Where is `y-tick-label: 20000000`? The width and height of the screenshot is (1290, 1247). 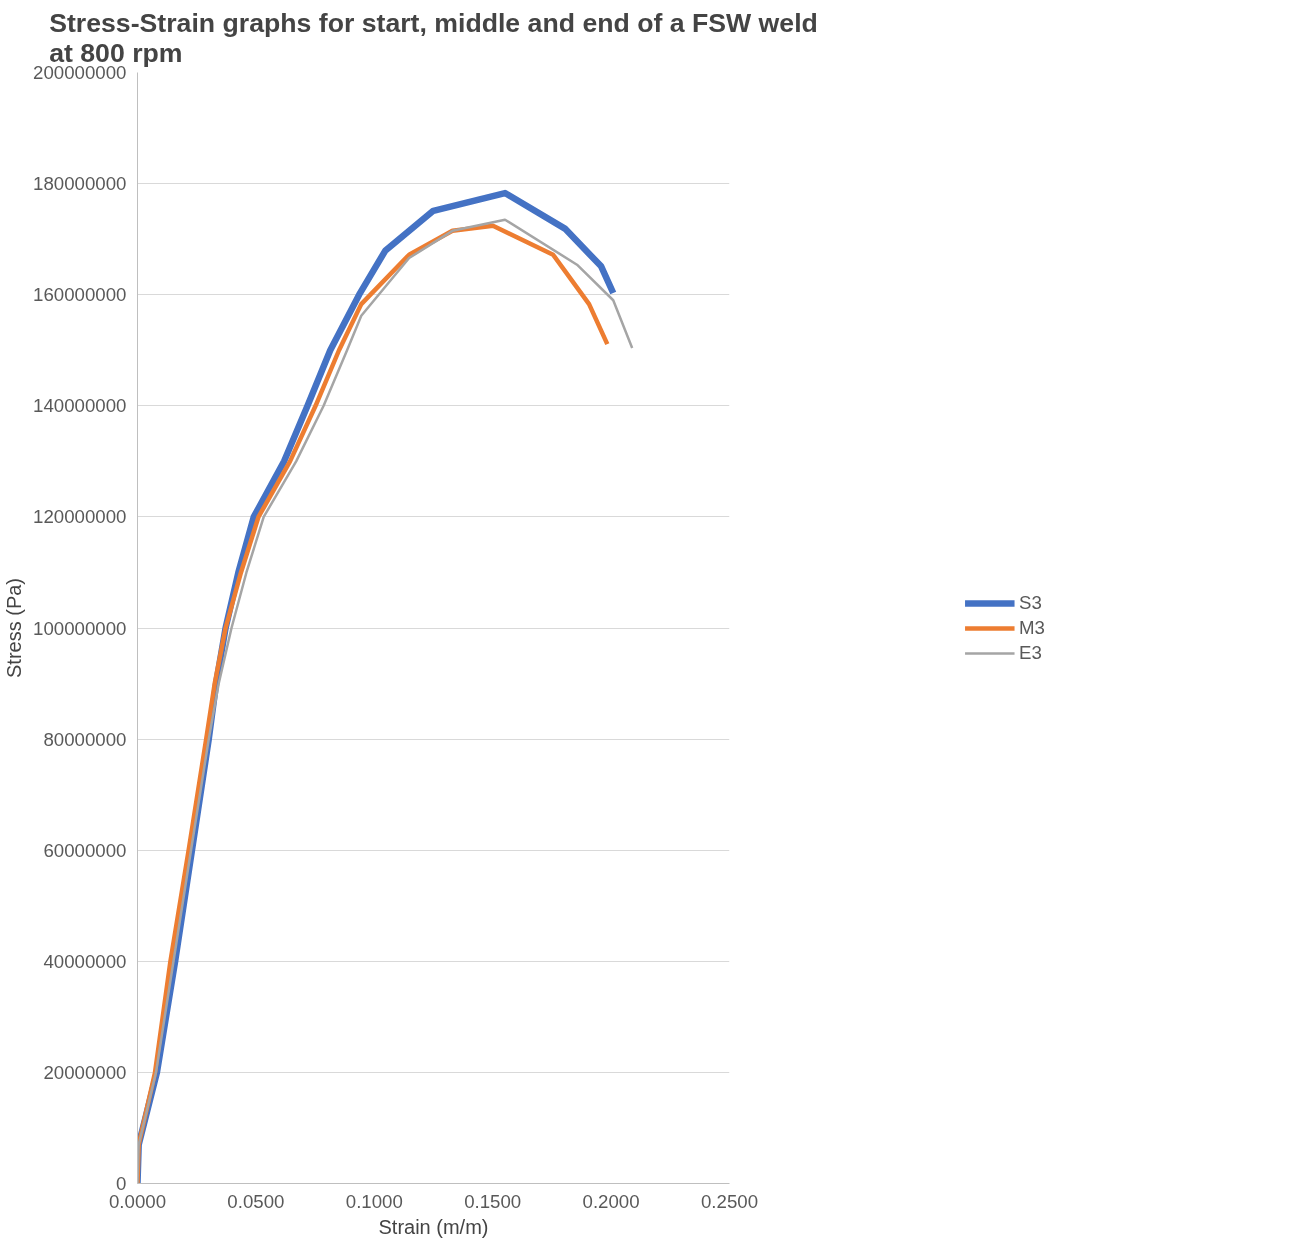
y-tick-label: 20000000 is located at coordinates (85, 1072).